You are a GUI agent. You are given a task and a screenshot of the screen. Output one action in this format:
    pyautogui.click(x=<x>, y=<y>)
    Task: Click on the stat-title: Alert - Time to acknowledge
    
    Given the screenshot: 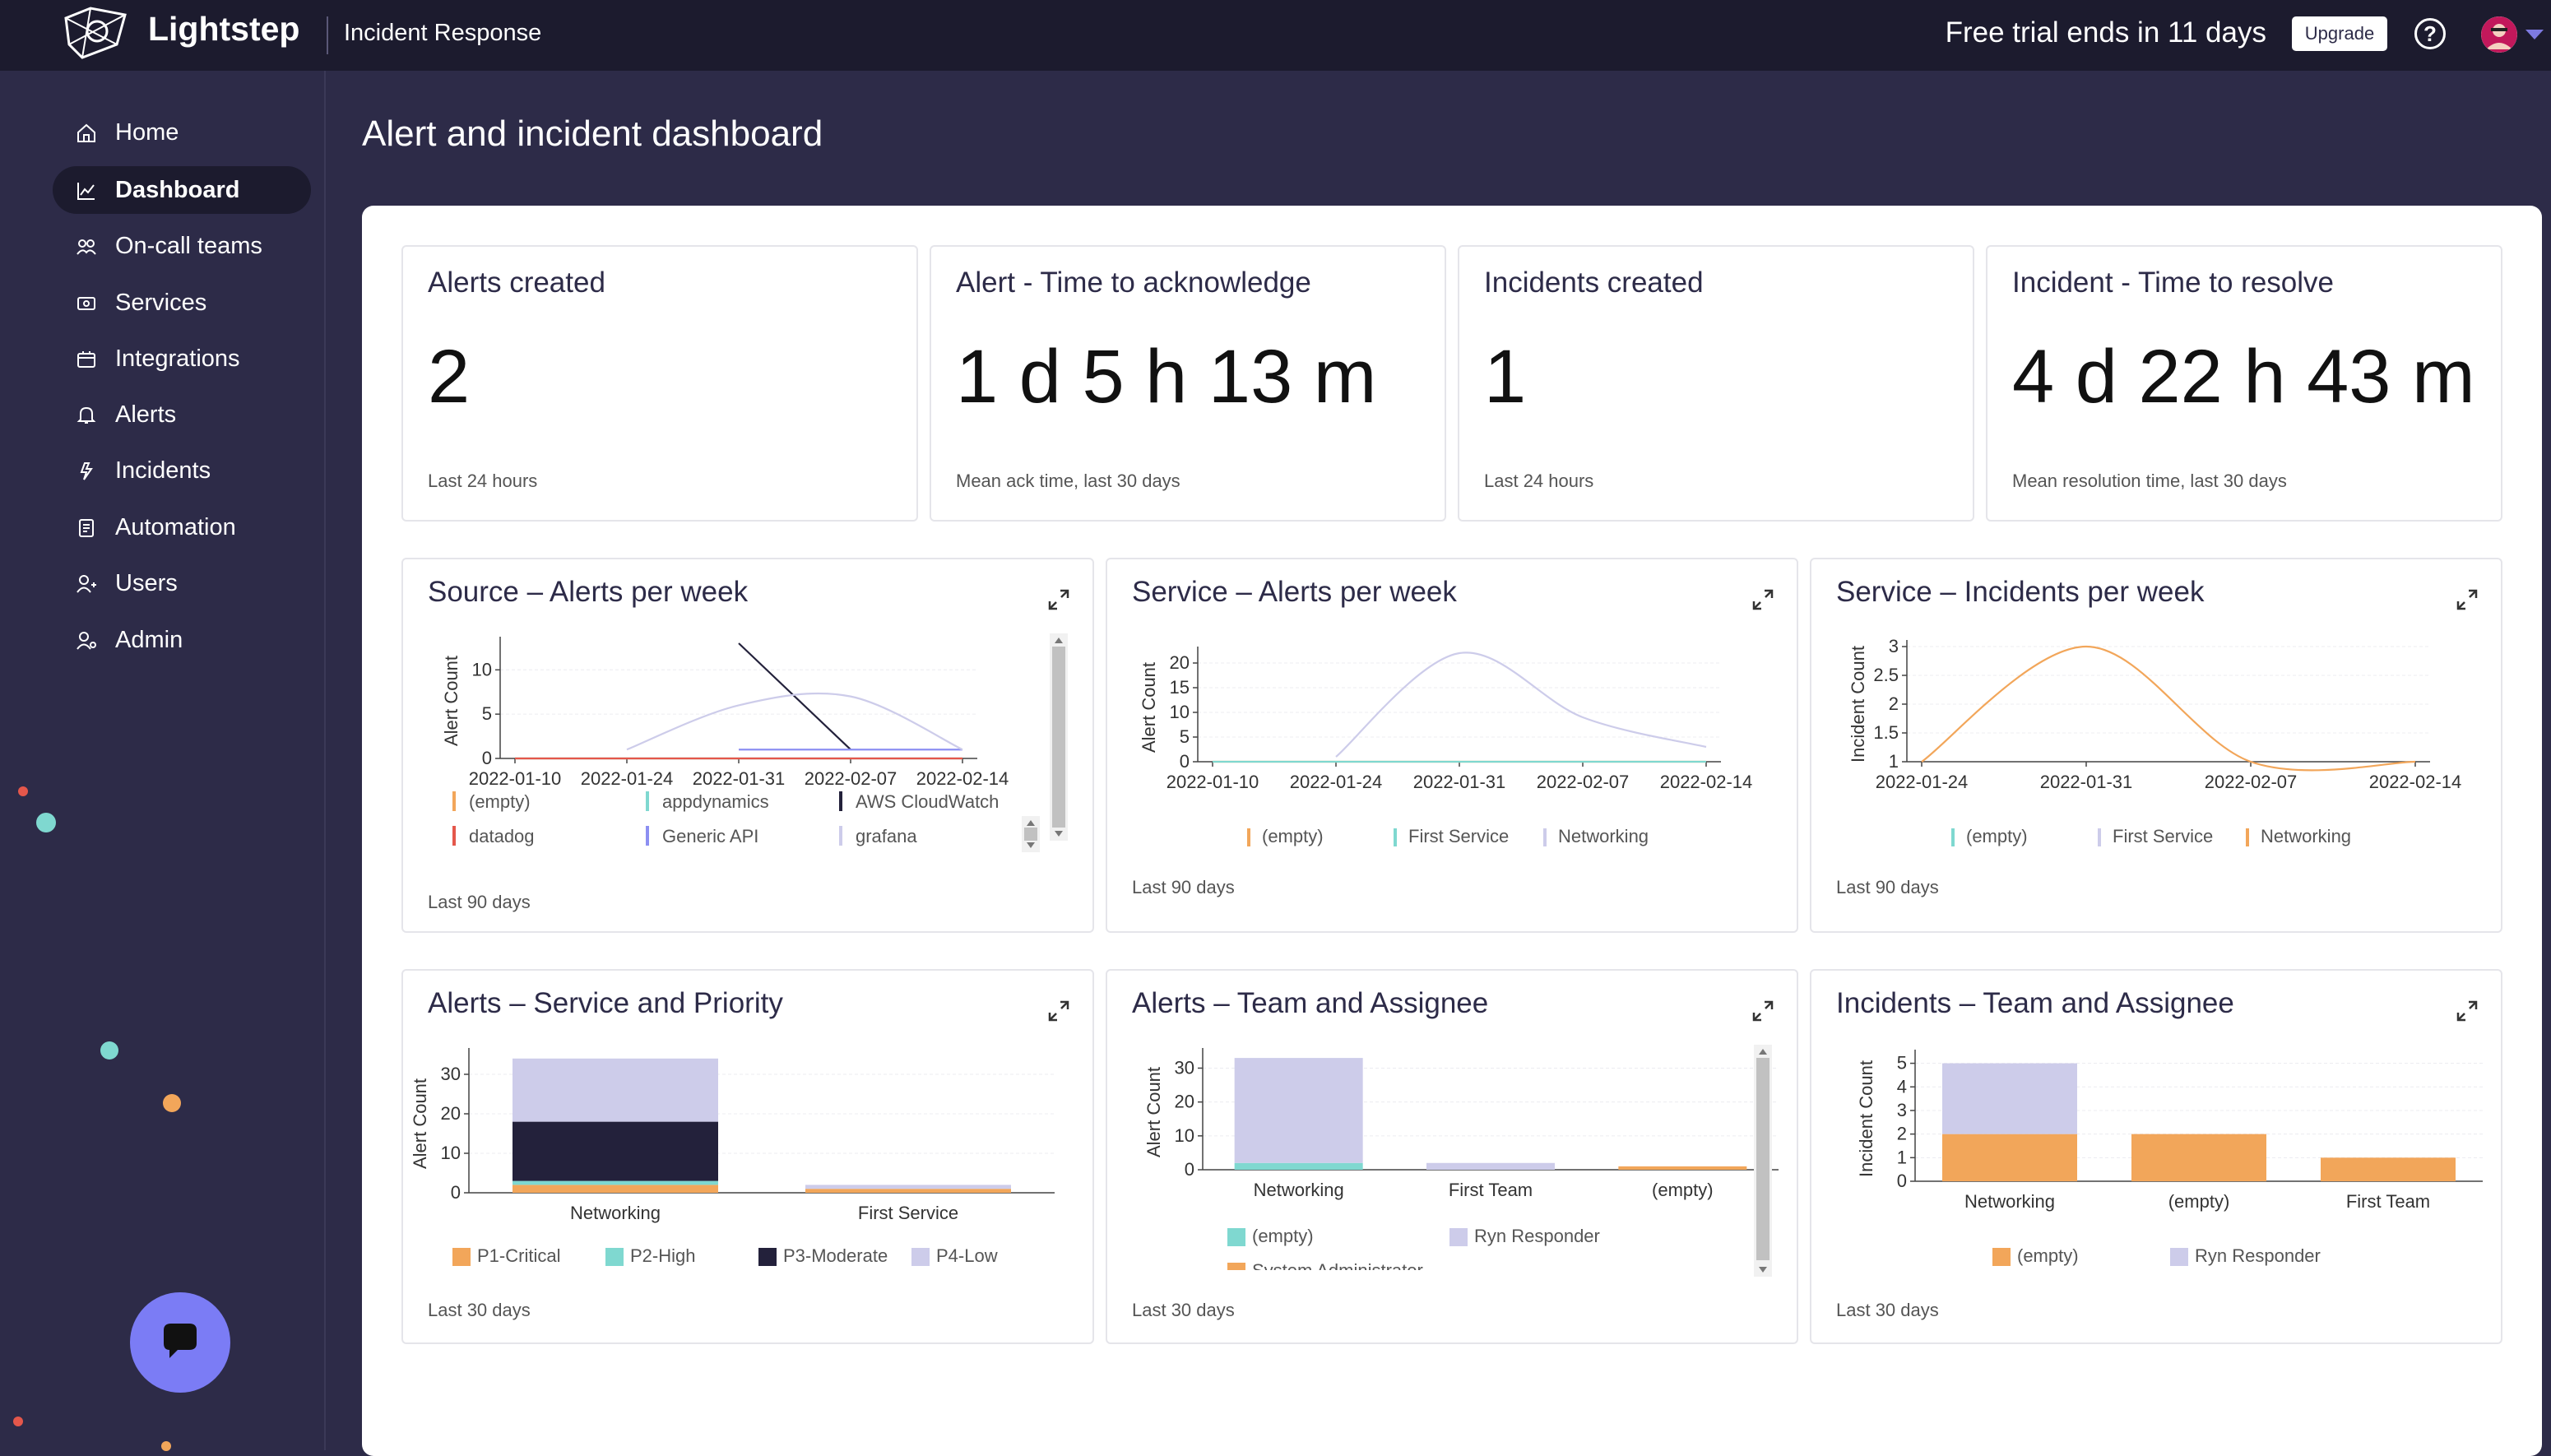 What is the action you would take?
    pyautogui.click(x=1133, y=283)
    